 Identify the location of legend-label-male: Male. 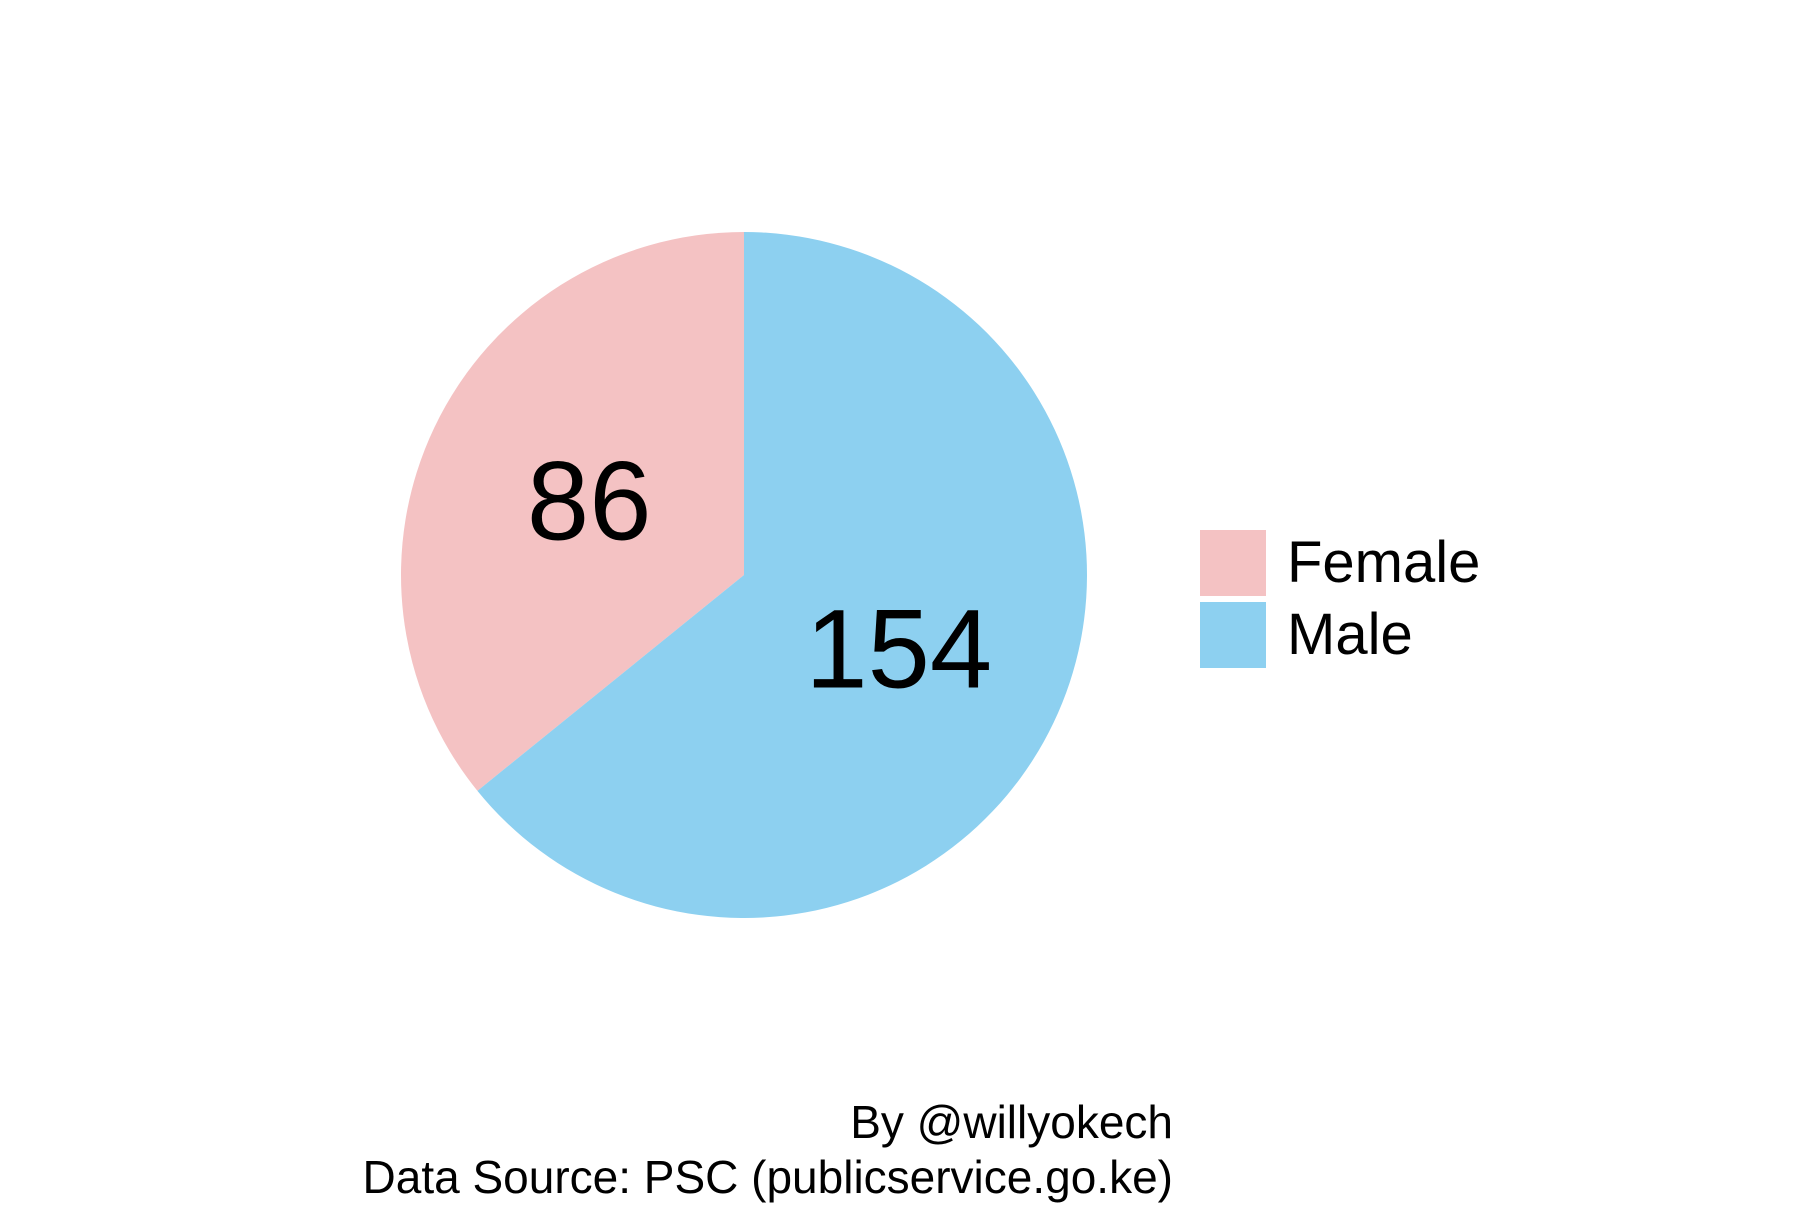
(1350, 634).